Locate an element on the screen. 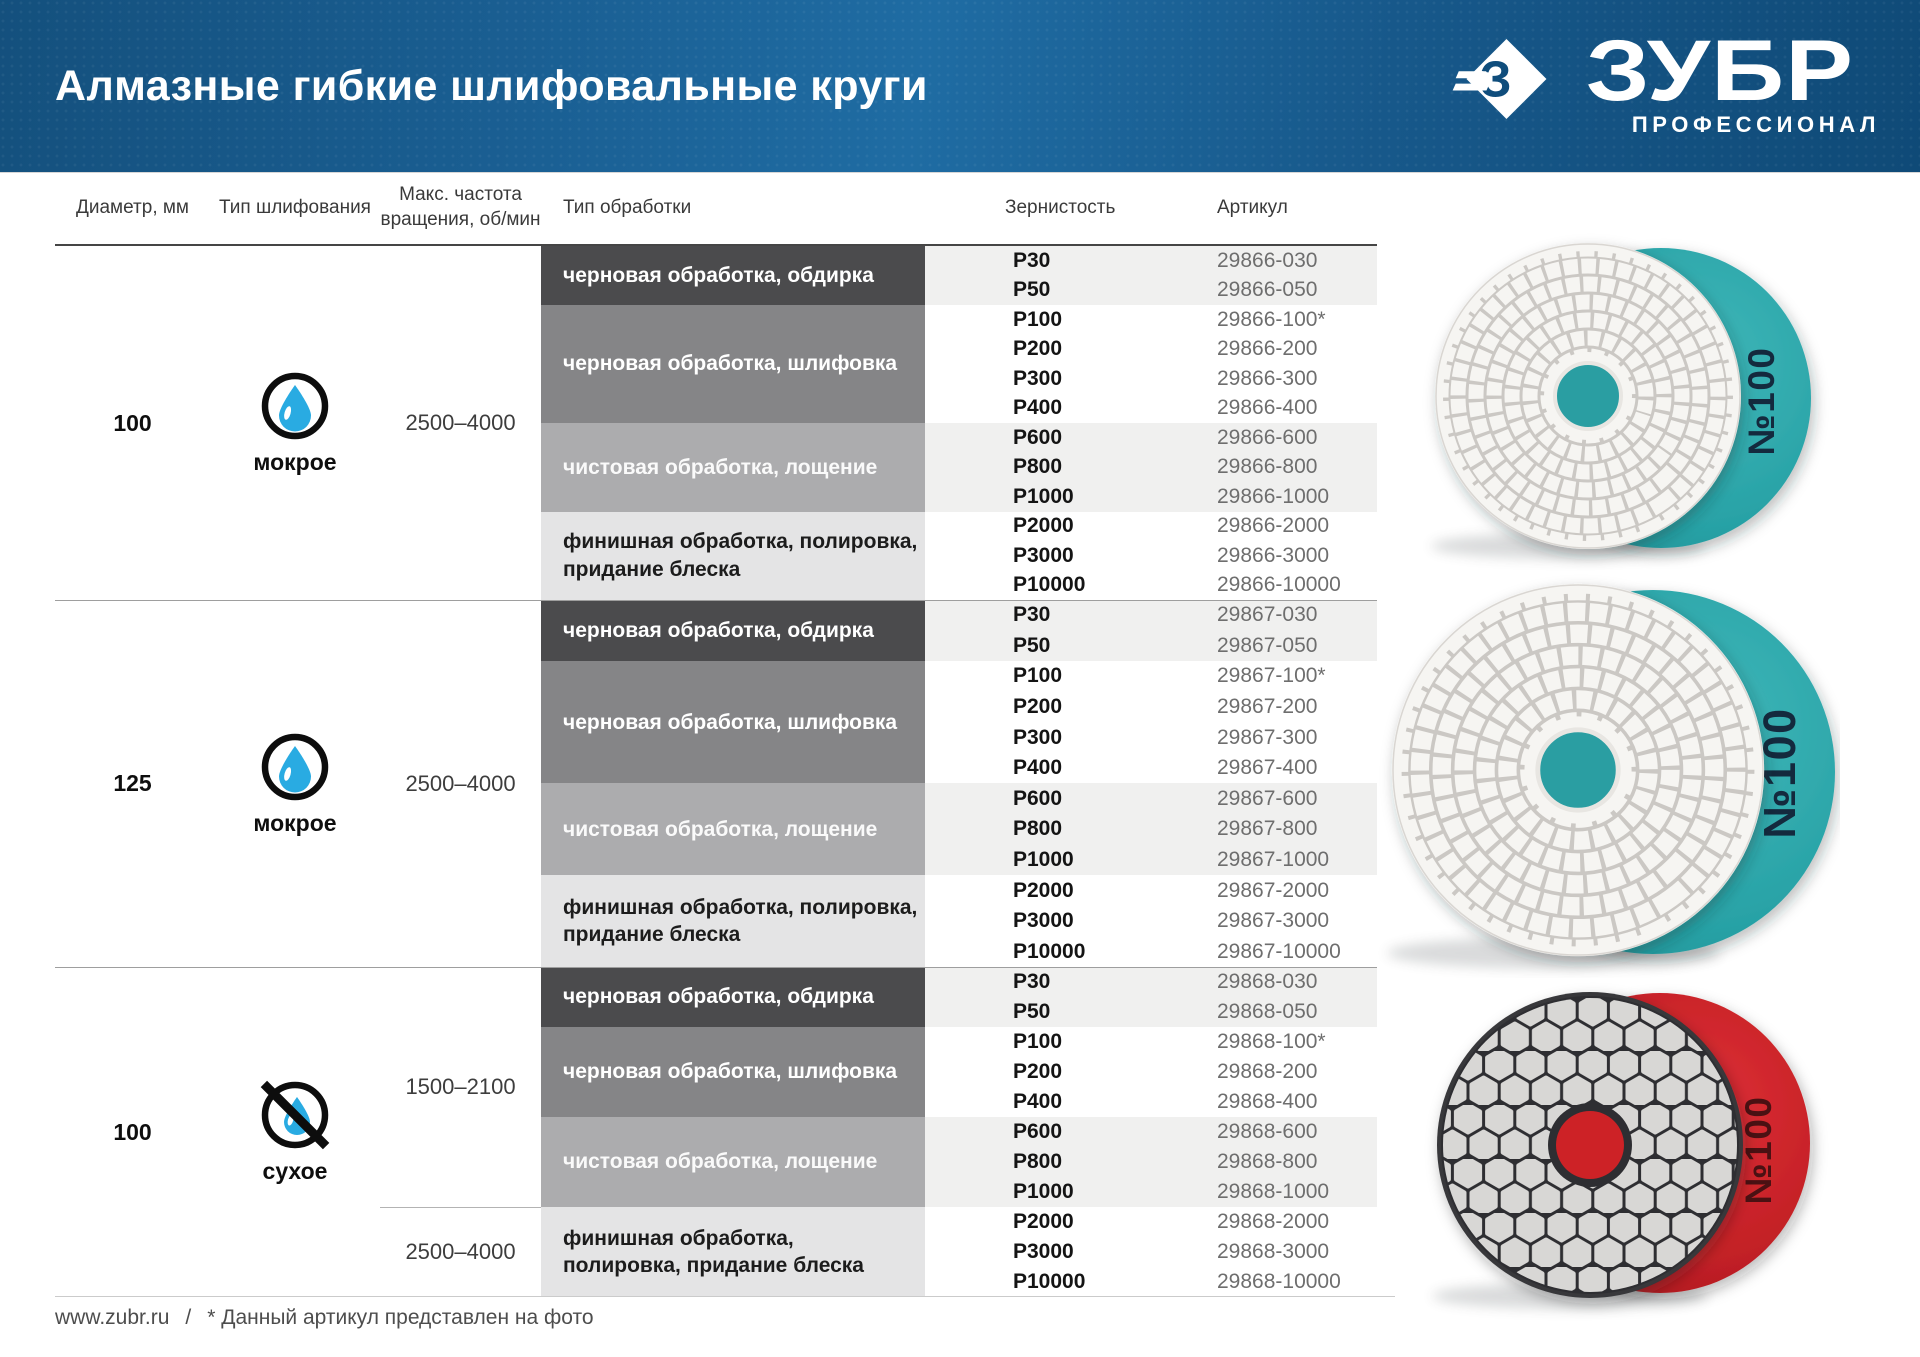  sku-value: 29867-400 is located at coordinates (1267, 768).